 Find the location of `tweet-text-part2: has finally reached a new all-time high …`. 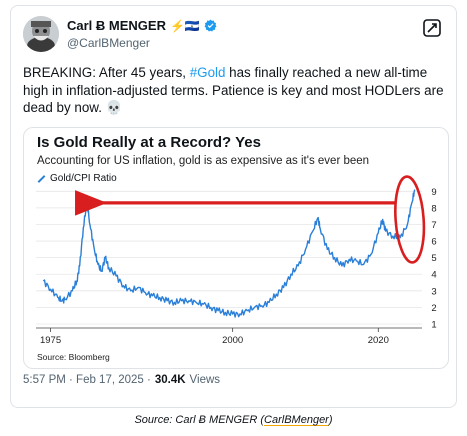

tweet-text-part2: has finally reached a new all-time high … is located at coordinates (233, 90).